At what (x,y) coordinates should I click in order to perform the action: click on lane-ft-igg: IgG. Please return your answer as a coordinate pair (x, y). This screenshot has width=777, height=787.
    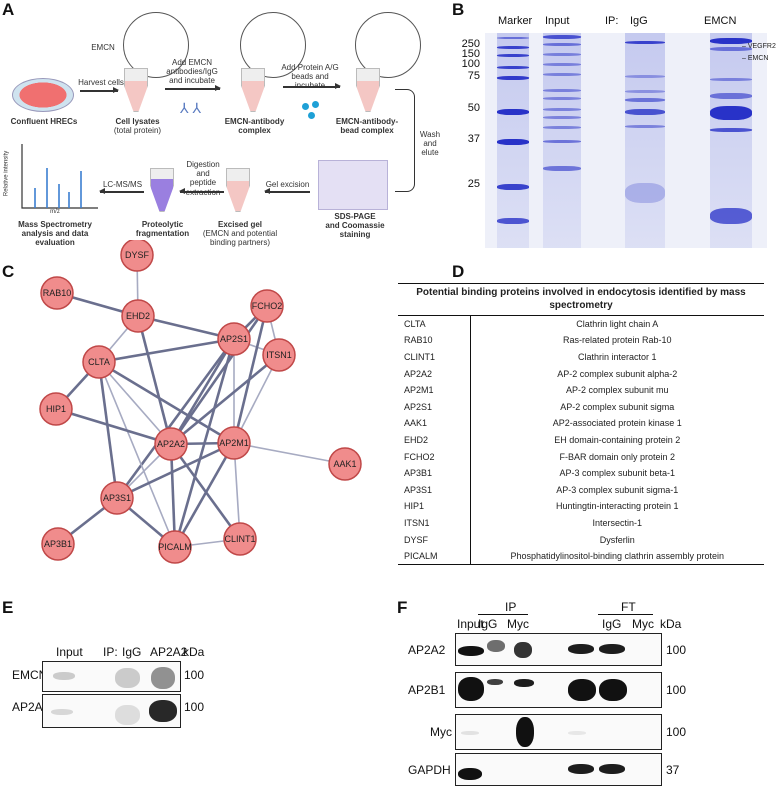
    Looking at the image, I should click on (612, 624).